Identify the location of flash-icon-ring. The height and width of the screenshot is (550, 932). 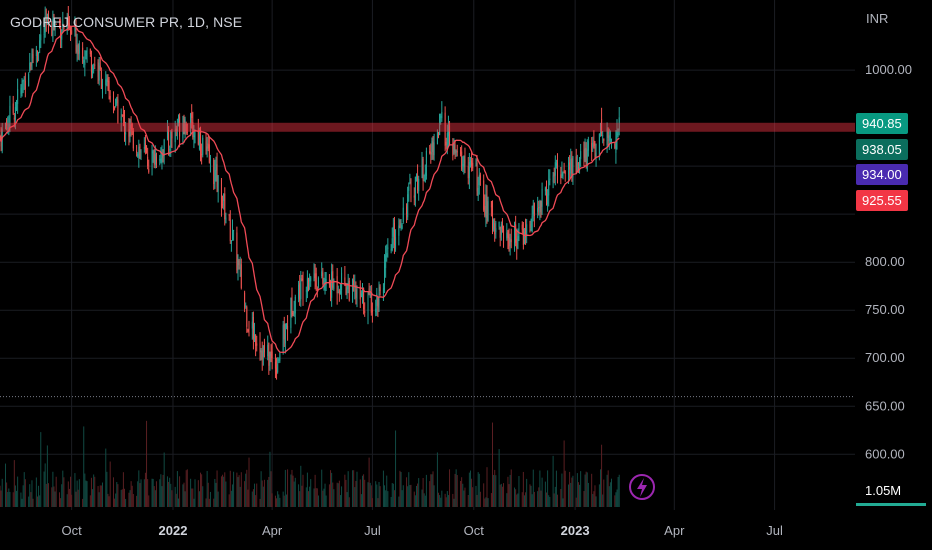
(642, 487).